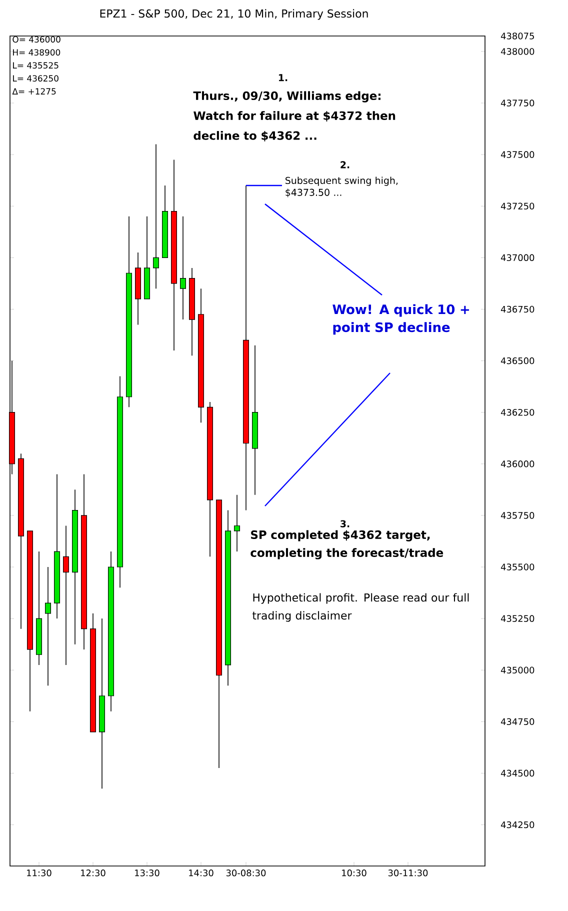  Describe the element at coordinates (517, 515) in the screenshot. I see `y-tick-label: 435750` at that location.